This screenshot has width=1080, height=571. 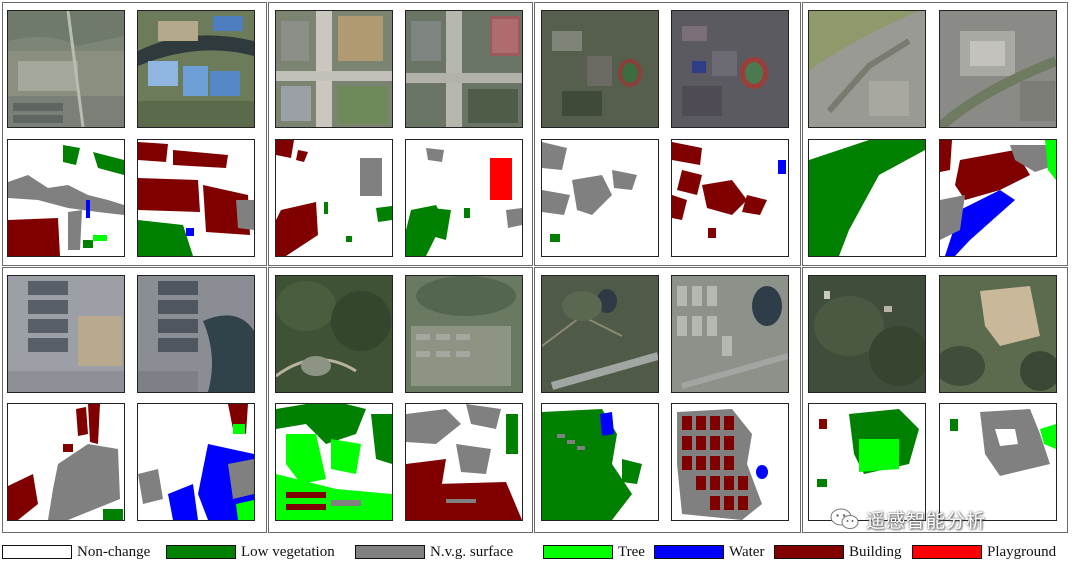 What do you see at coordinates (578, 552) in the screenshot?
I see `legend-swatch-tree` at bounding box center [578, 552].